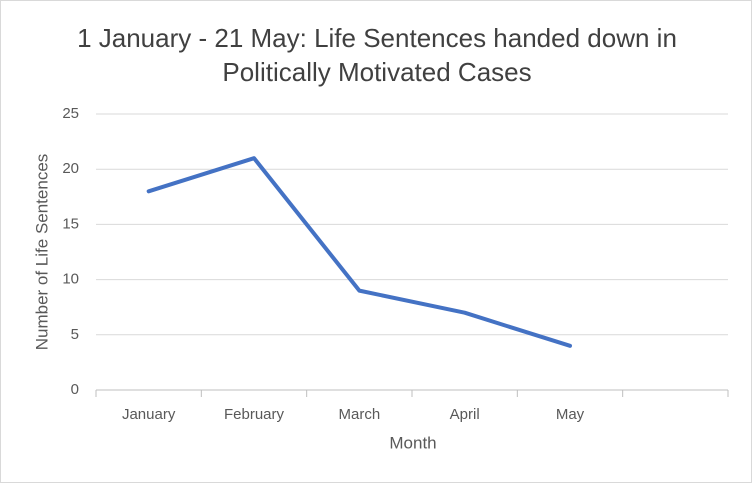 The image size is (752, 483). I want to click on y-tick-label: 20, so click(70, 168).